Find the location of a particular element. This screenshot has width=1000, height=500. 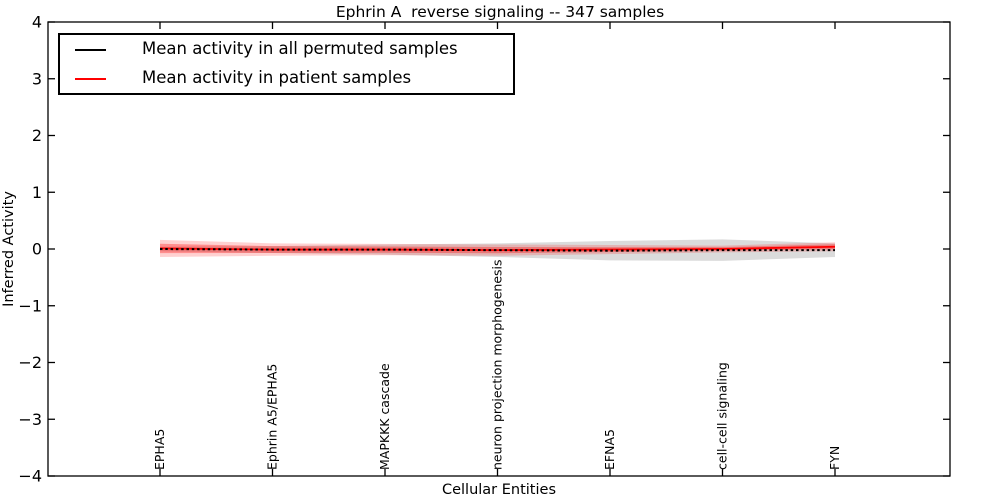

x-axis-label: Cellular Entities is located at coordinates (499, 490).